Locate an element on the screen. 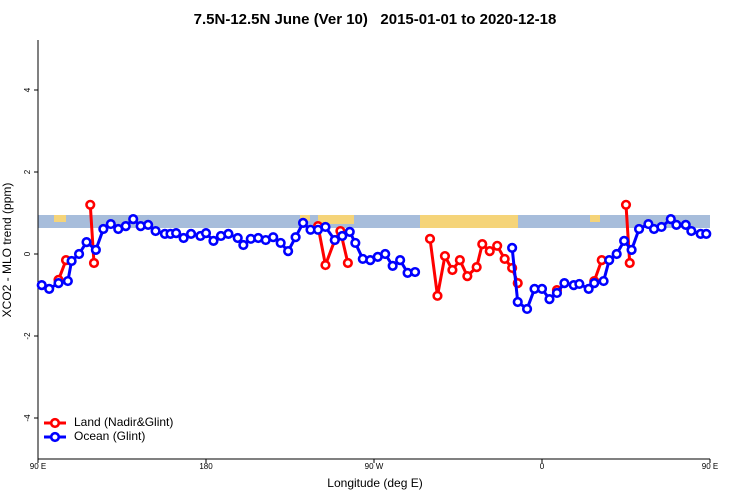  x-tick-label: 180 is located at coordinates (206, 466).